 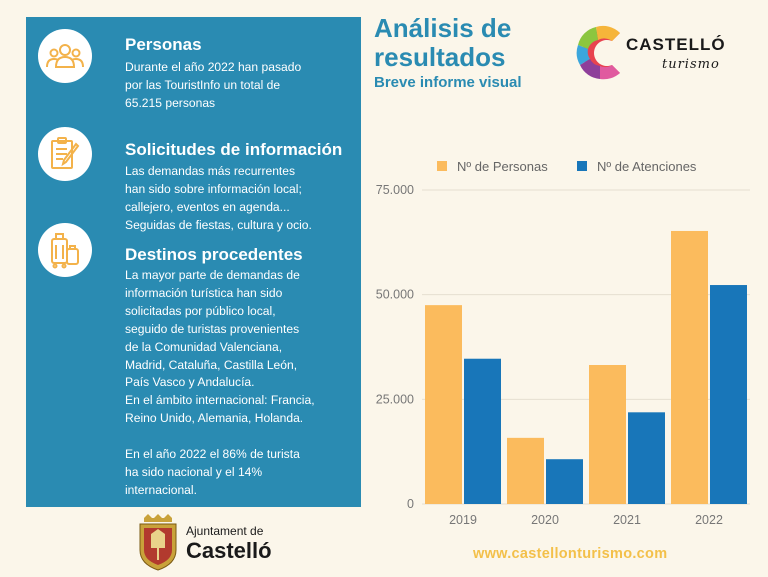 What do you see at coordinates (443, 42) in the screenshot?
I see `page-title: Análisis de resultados` at bounding box center [443, 42].